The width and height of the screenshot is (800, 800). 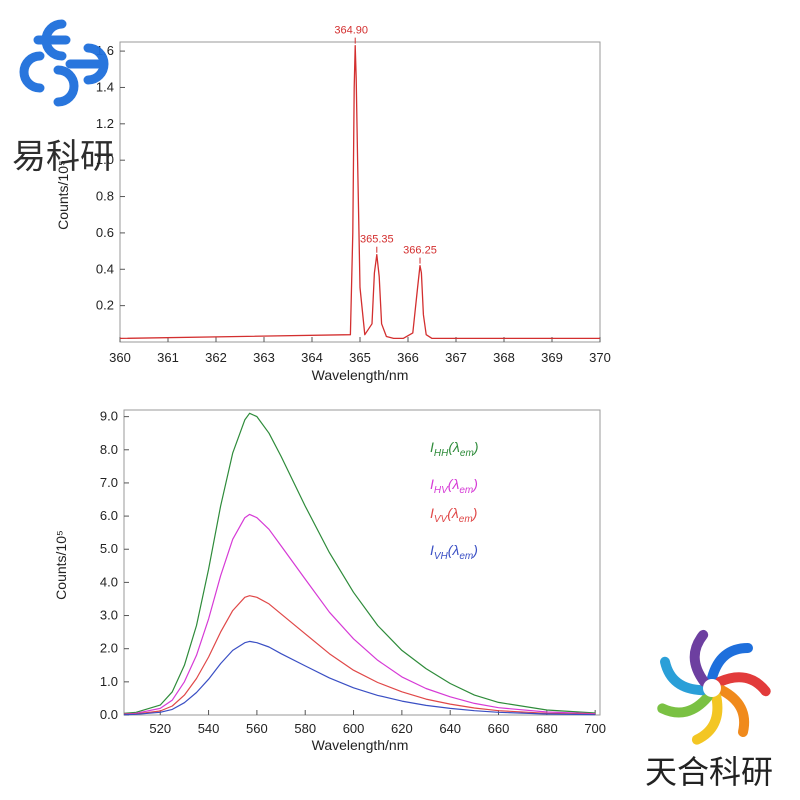 What do you see at coordinates (354, 728) in the screenshot?
I see `bottom-x-tick-label: 600` at bounding box center [354, 728].